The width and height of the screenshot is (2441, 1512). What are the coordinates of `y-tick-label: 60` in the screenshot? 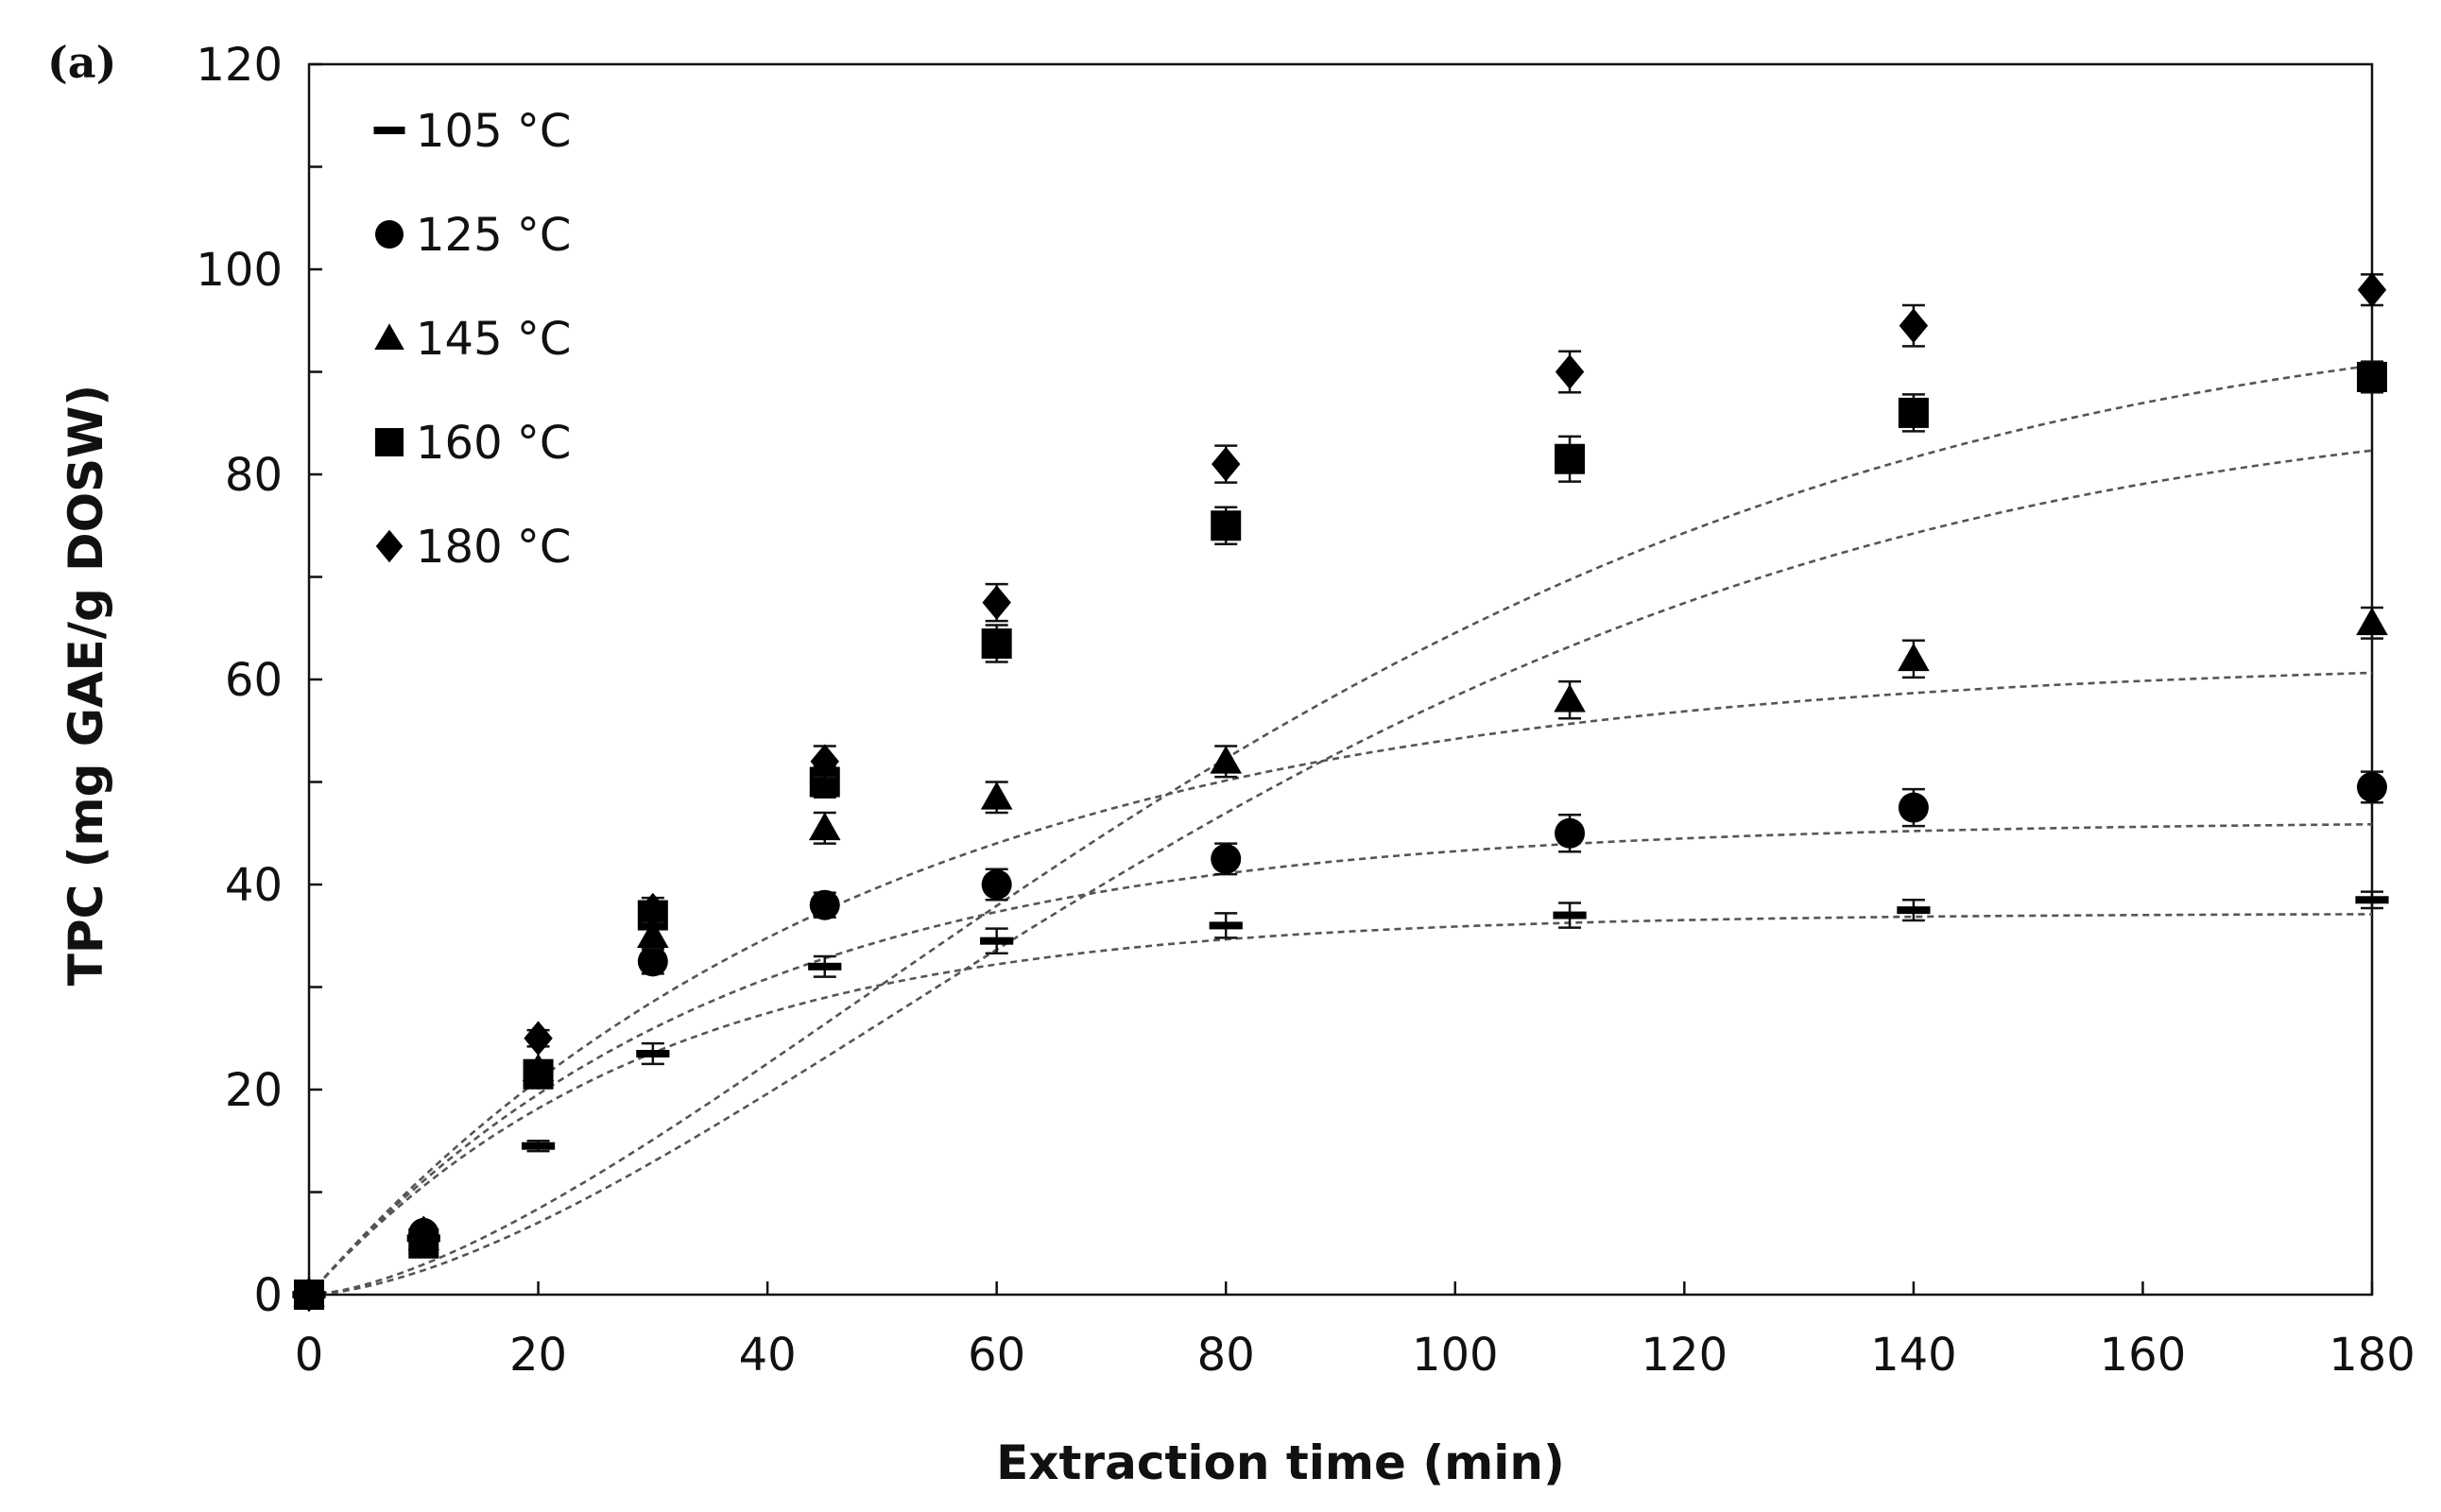 It's located at (254, 680).